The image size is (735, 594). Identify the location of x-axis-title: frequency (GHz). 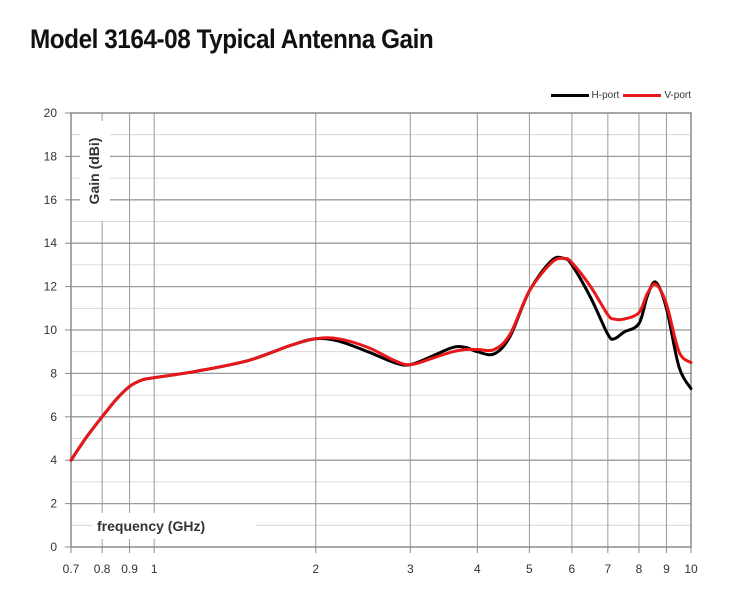
(151, 526).